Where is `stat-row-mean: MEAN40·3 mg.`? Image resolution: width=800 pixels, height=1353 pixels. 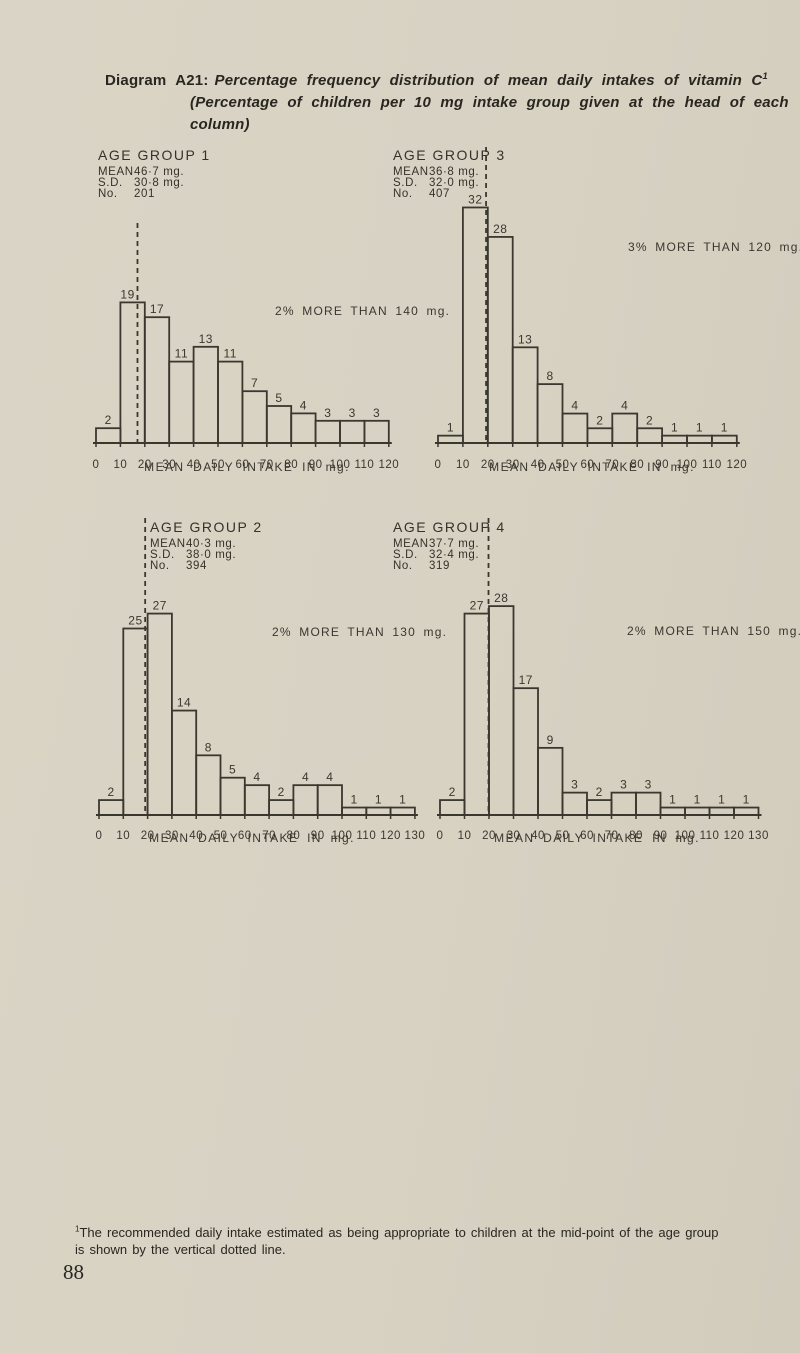 stat-row-mean: MEAN40·3 mg. is located at coordinates (193, 544).